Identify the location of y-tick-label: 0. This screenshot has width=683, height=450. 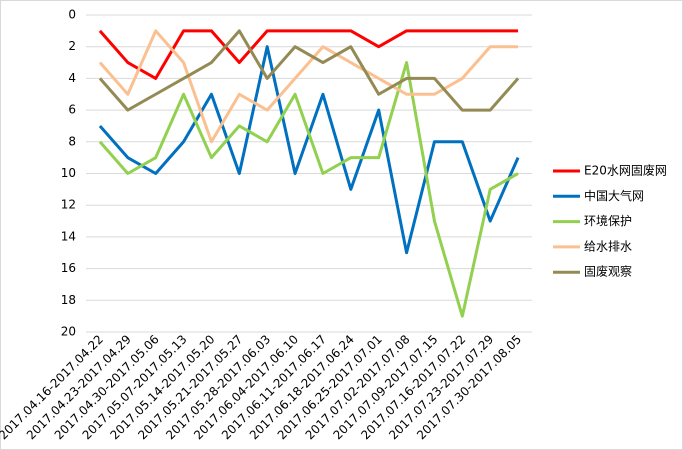
(72, 15).